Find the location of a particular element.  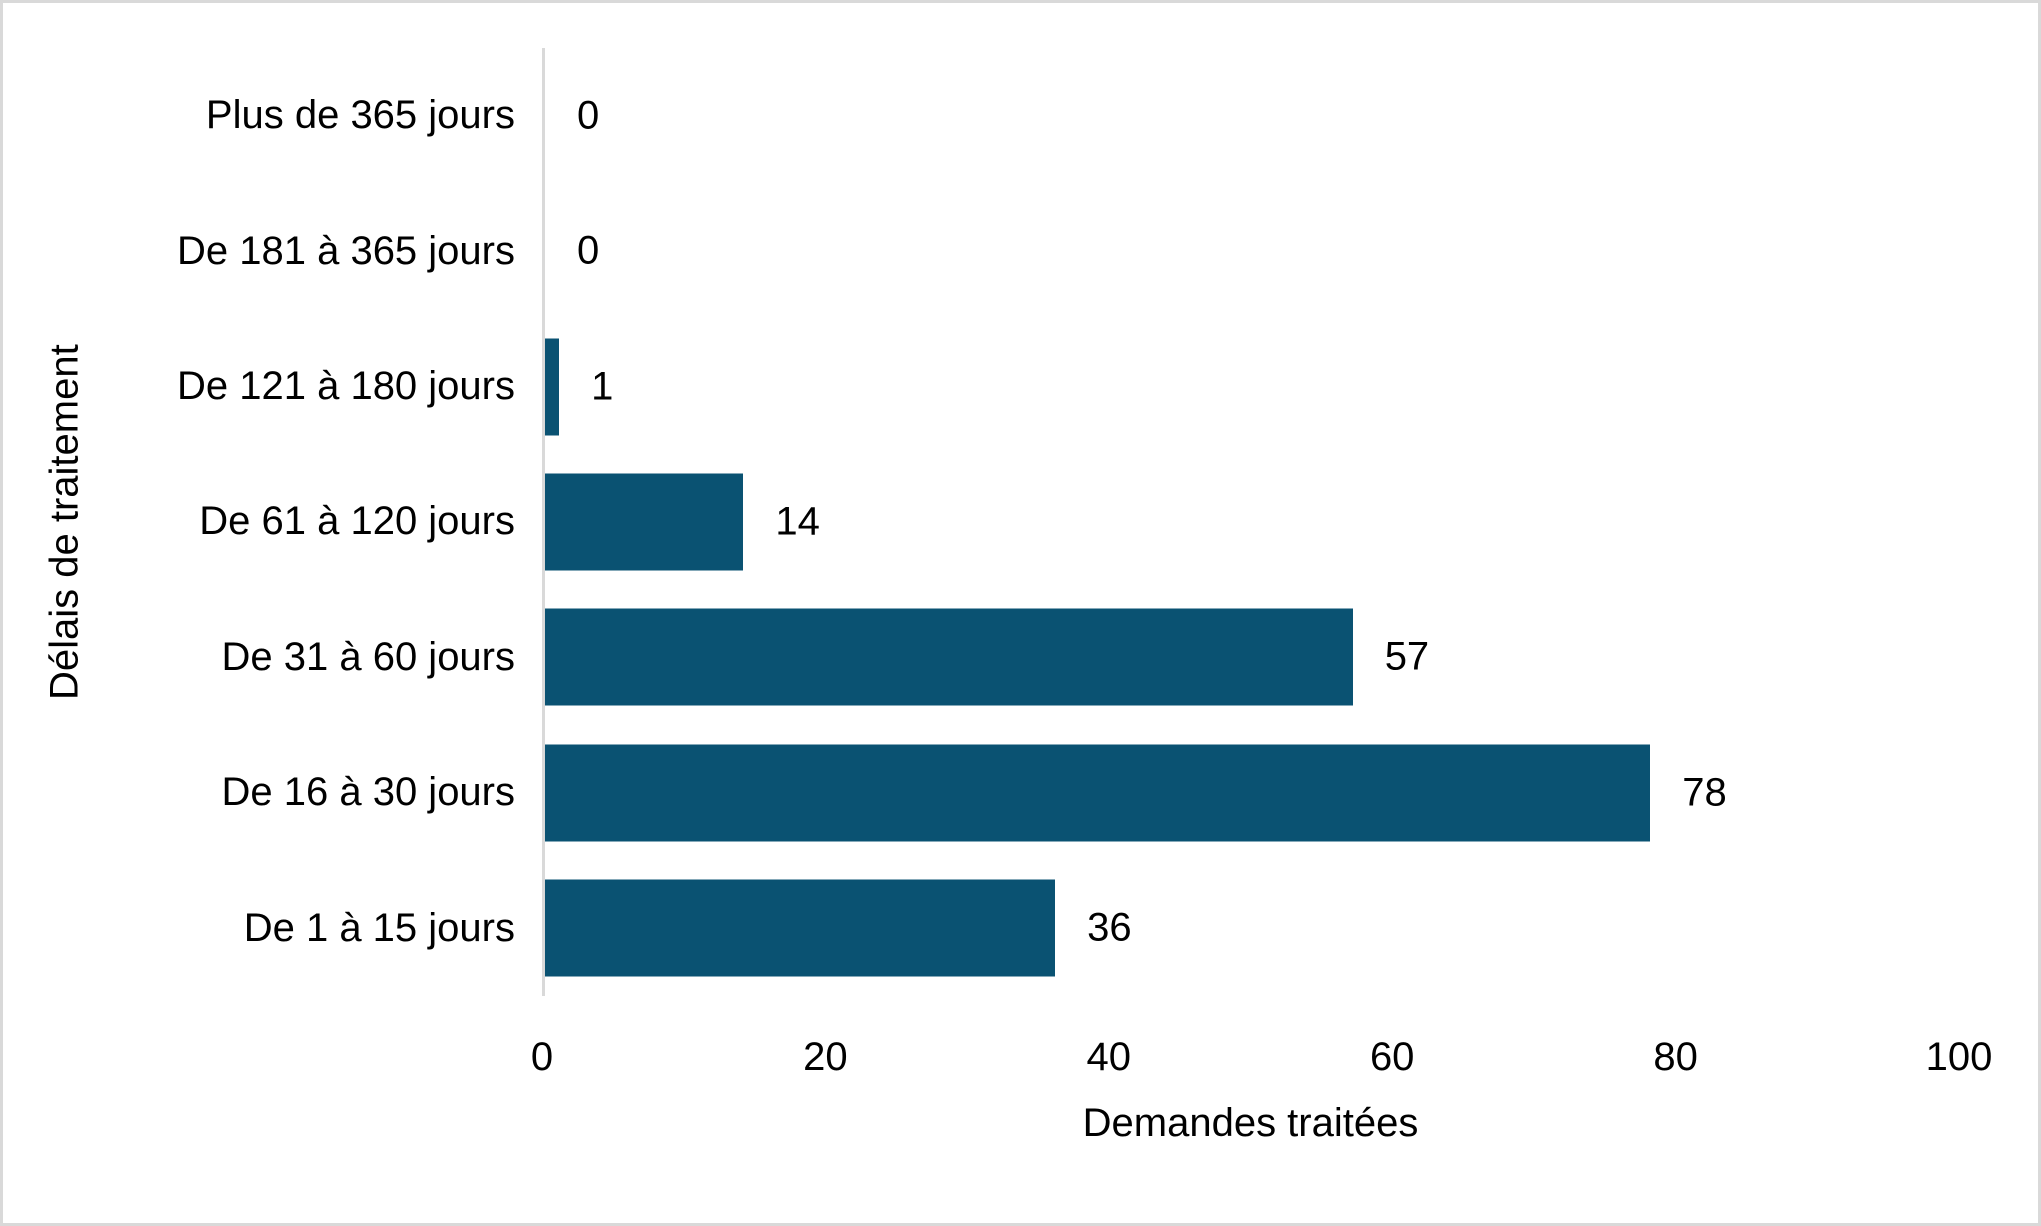

value-label: 14 is located at coordinates (797, 521).